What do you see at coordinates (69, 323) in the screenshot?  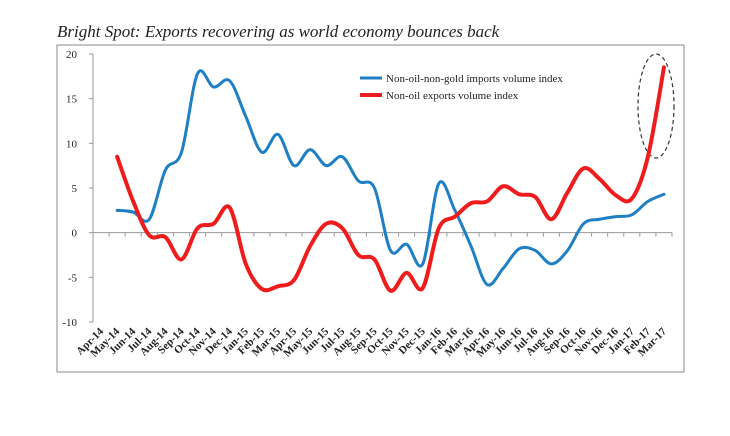 I see `y-tick-label: -10` at bounding box center [69, 323].